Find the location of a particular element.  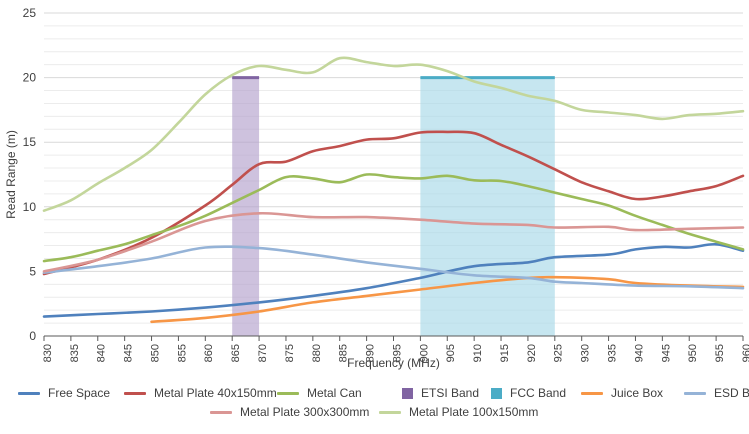

x-tick-label: 855 is located at coordinates (182, 353).